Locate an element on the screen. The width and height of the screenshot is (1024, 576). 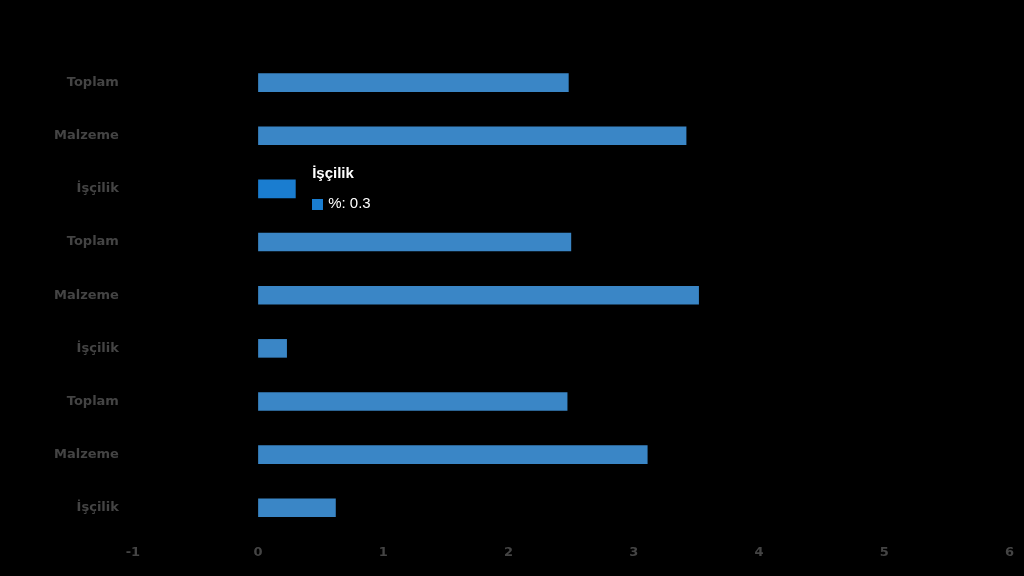
annotation: İşçilik is located at coordinates (333, 173).